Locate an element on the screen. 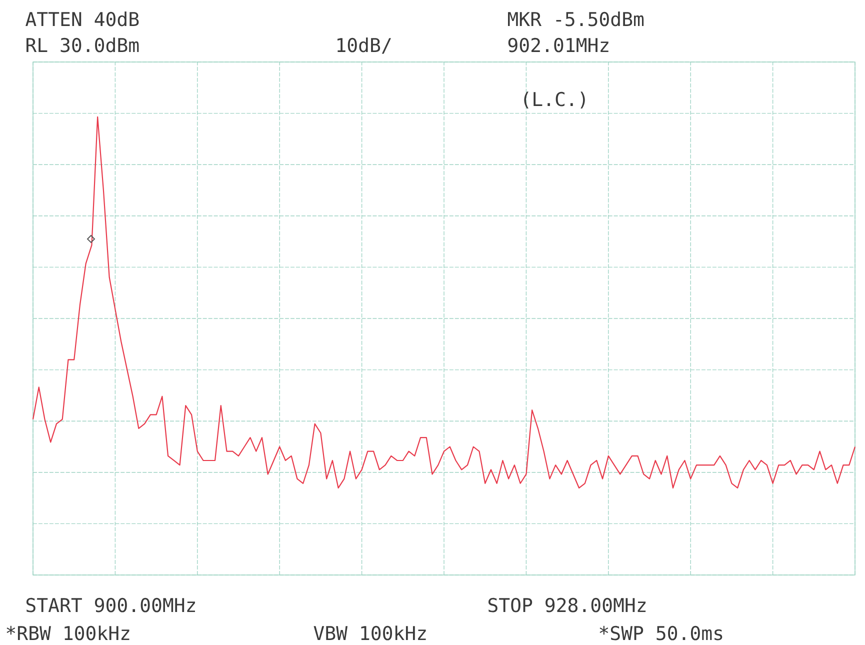 The image size is (865, 645). text: 902.01MHz is located at coordinates (558, 45).